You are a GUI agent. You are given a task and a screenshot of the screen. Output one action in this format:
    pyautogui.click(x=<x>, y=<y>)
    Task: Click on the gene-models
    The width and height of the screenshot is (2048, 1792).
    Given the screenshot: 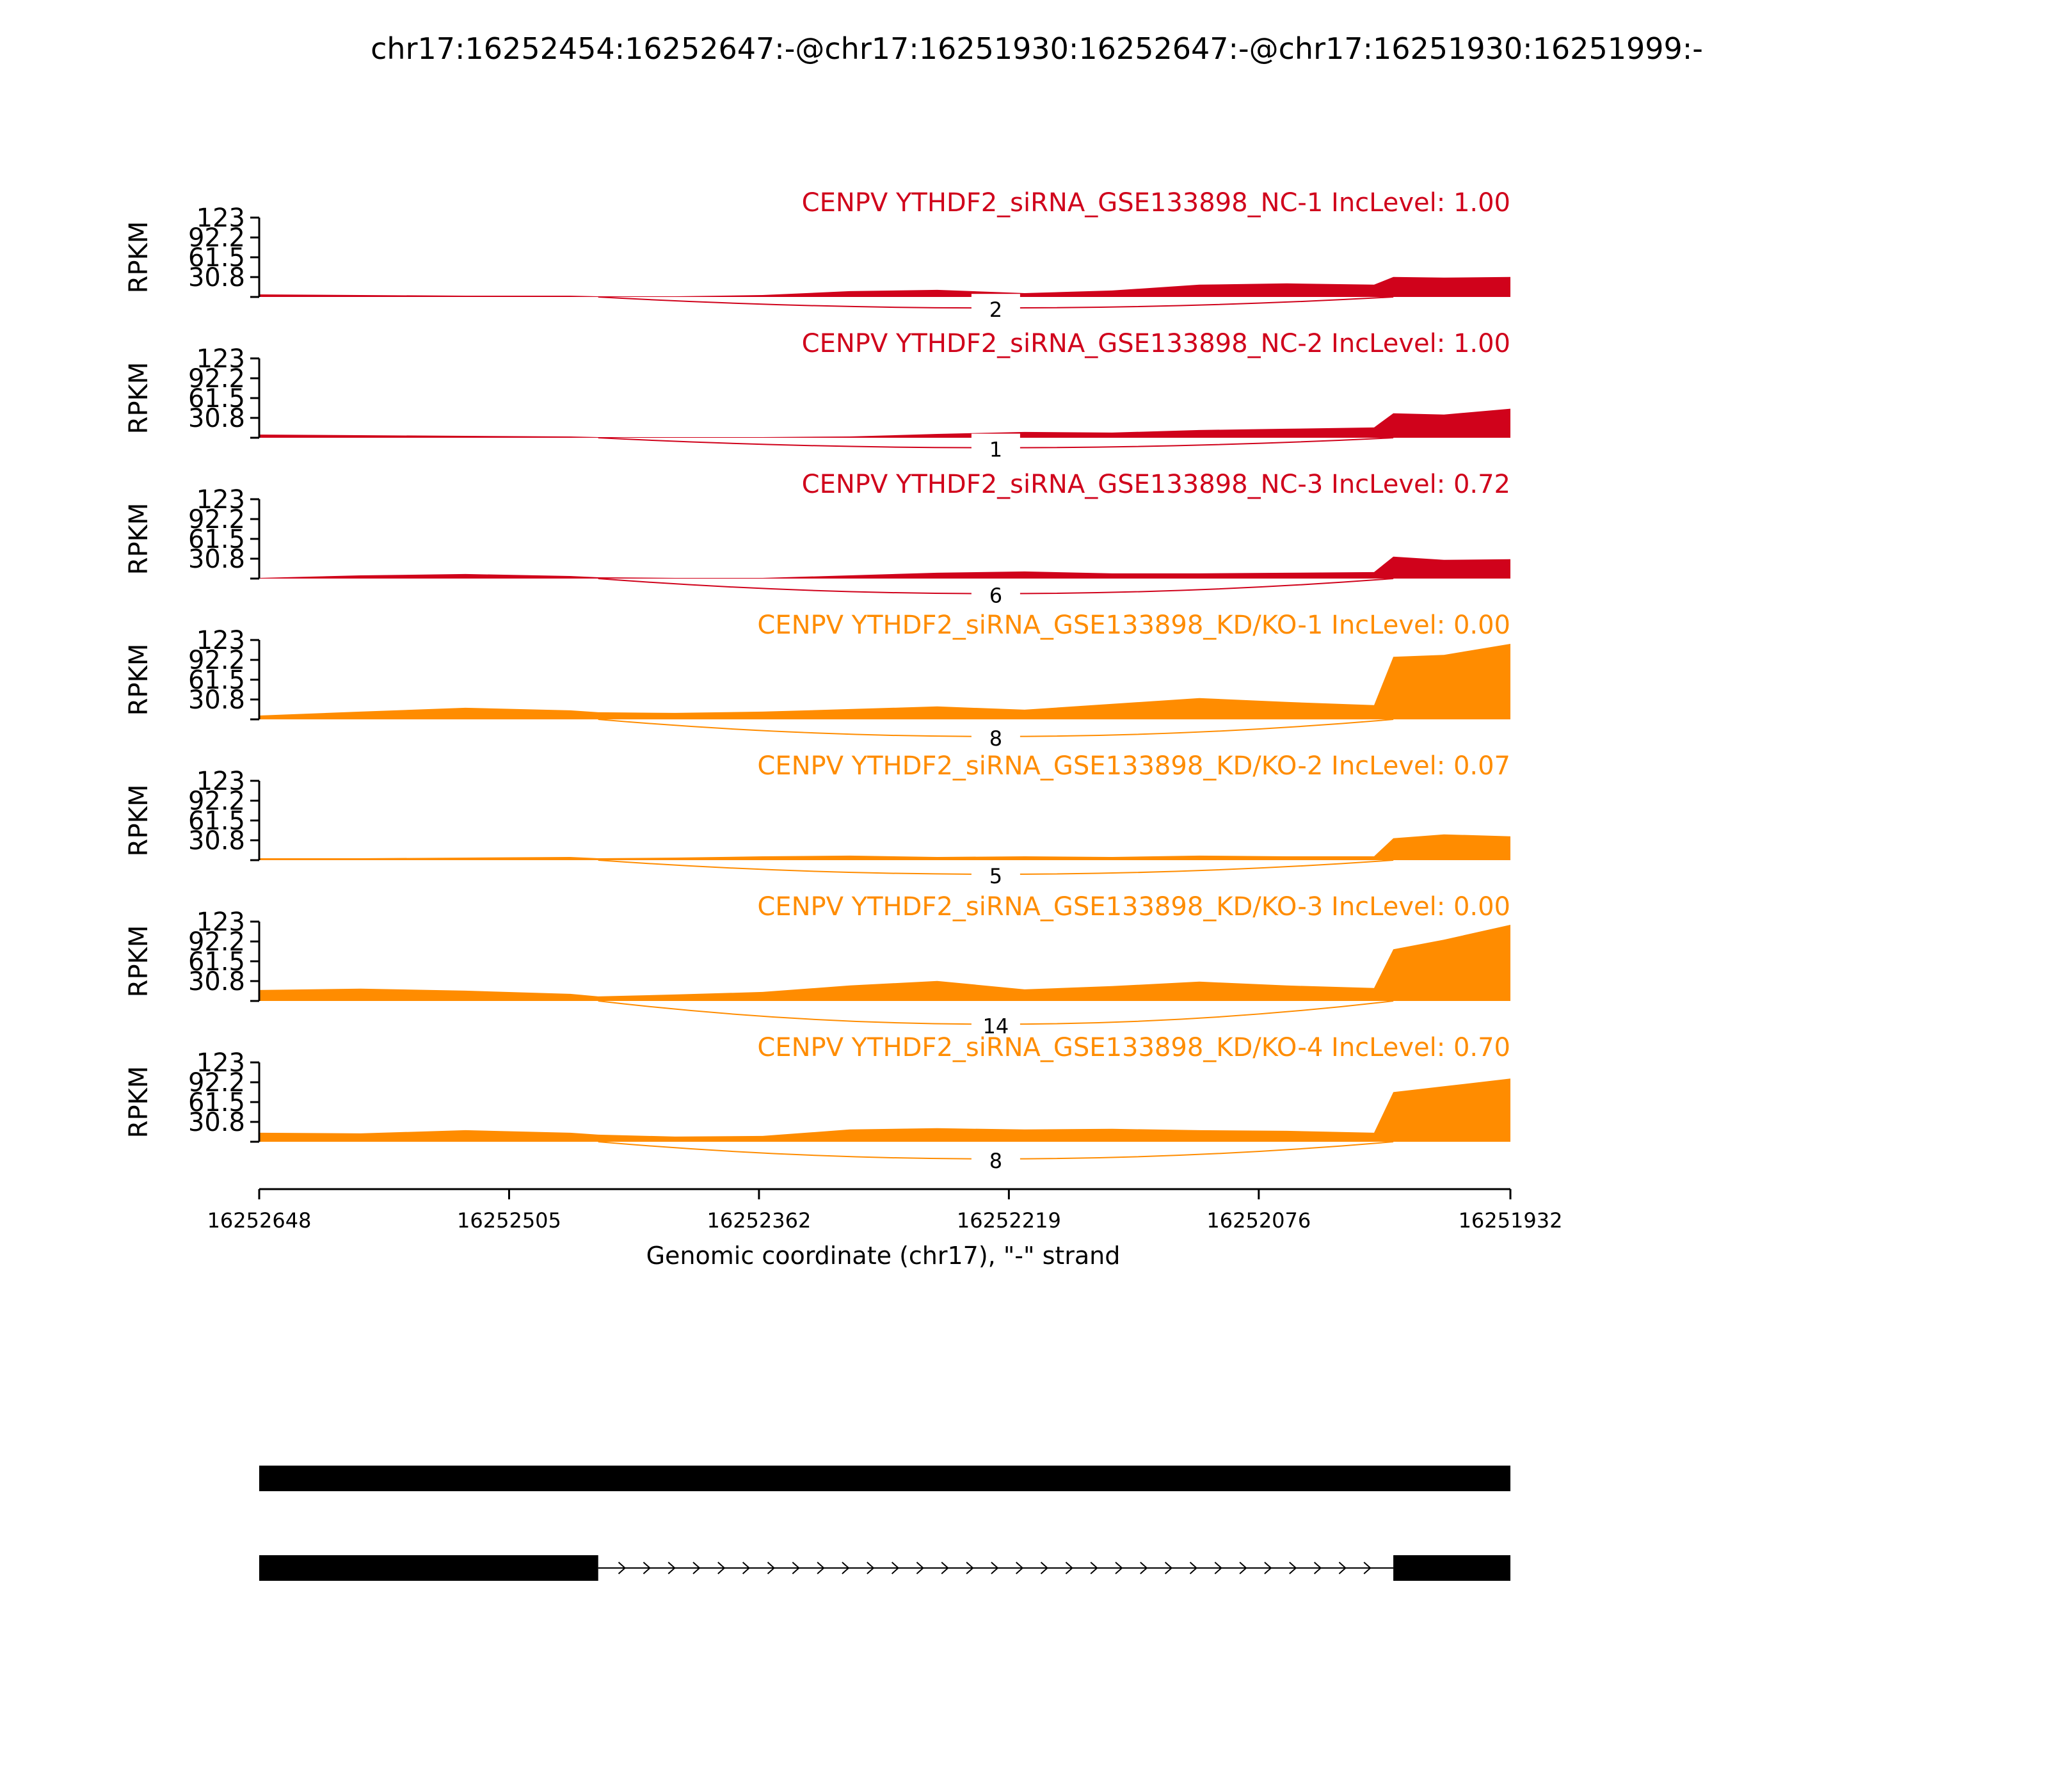 What is the action you would take?
    pyautogui.click(x=884, y=1523)
    